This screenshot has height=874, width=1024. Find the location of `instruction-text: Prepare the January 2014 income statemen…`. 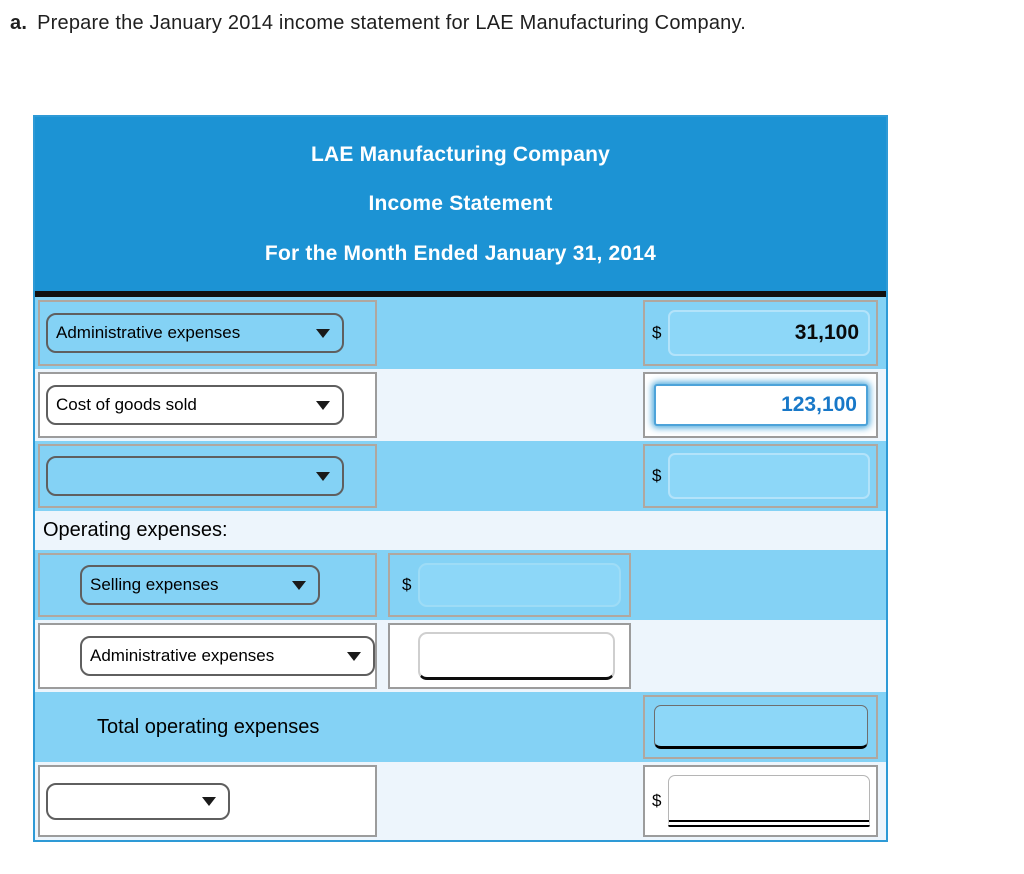

instruction-text: Prepare the January 2014 income statemen… is located at coordinates (391, 23).